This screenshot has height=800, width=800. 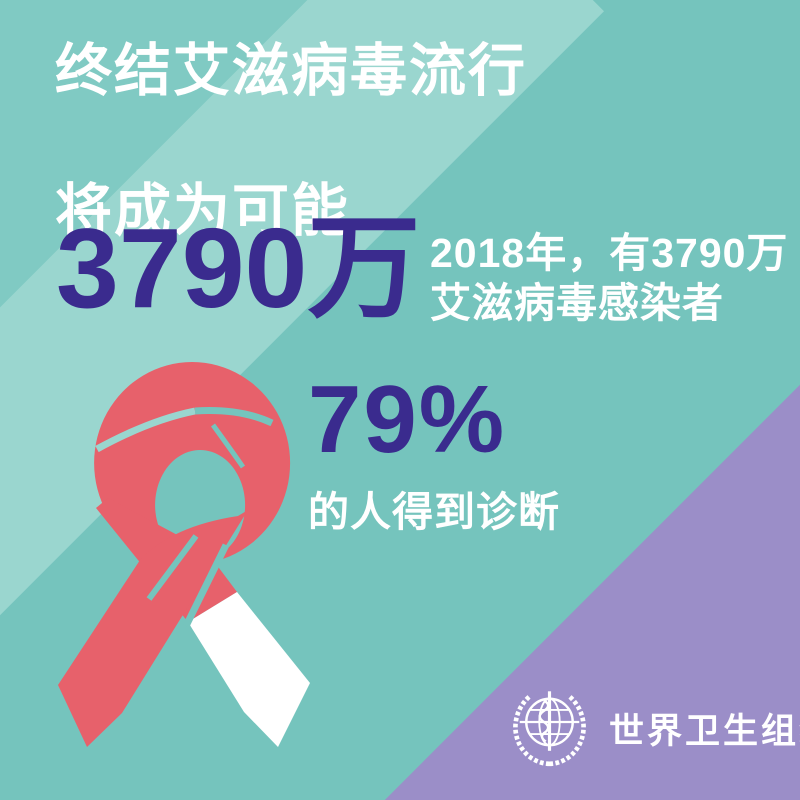 What do you see at coordinates (704, 731) in the screenshot?
I see `org-name: 世界卫生组织` at bounding box center [704, 731].